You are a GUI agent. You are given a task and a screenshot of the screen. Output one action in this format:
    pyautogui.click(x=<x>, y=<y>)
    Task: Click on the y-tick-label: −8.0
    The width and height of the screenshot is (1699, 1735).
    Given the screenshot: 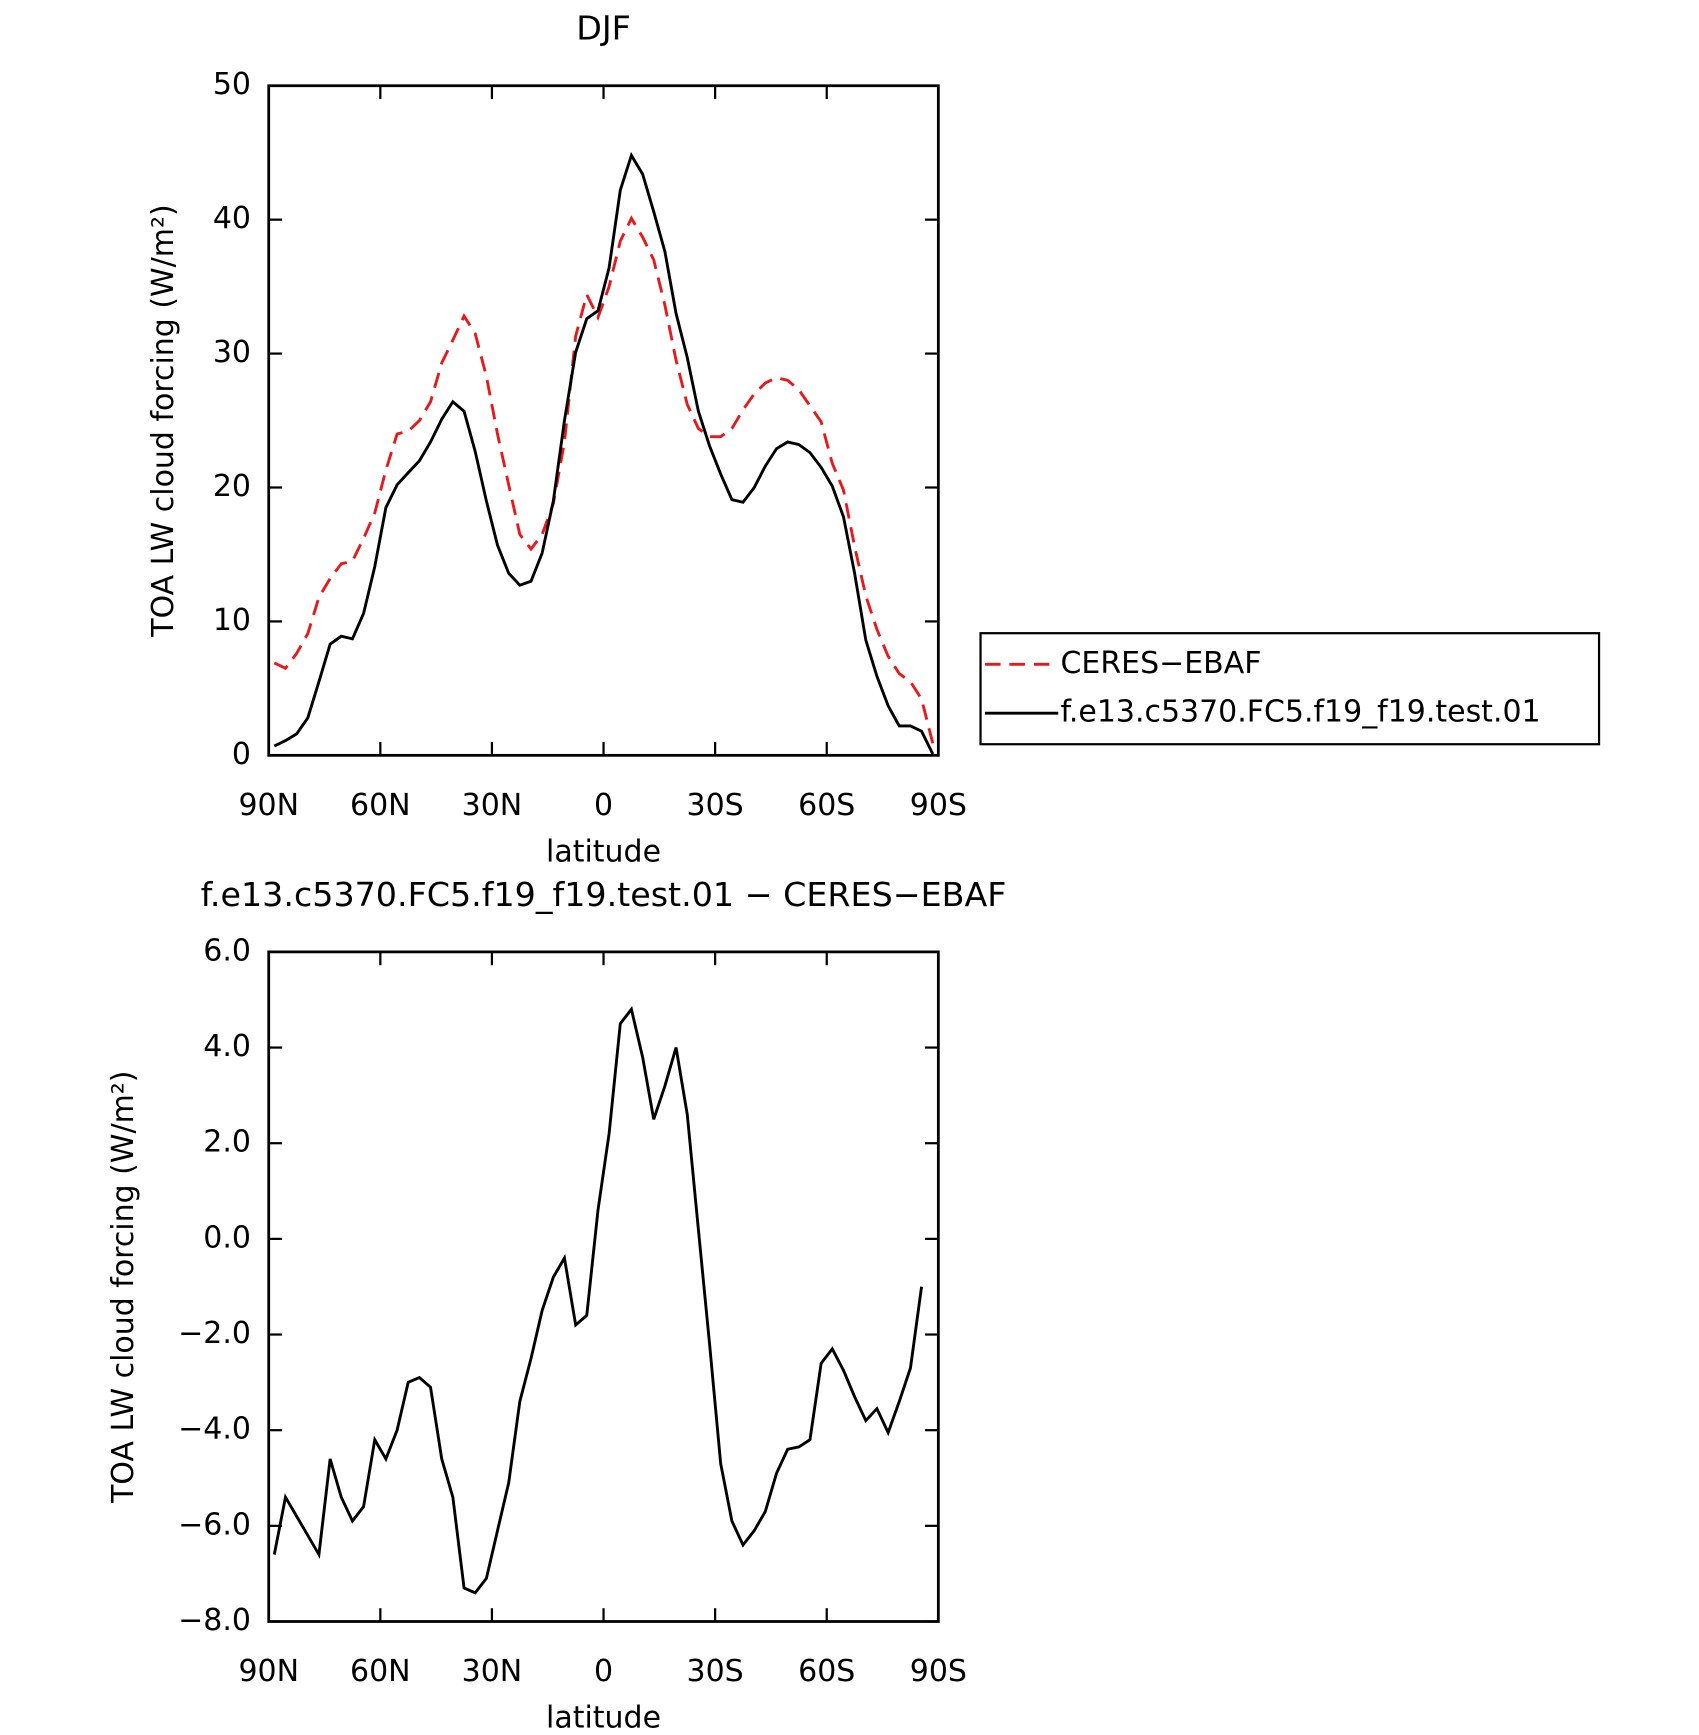 What is the action you would take?
    pyautogui.click(x=214, y=1620)
    